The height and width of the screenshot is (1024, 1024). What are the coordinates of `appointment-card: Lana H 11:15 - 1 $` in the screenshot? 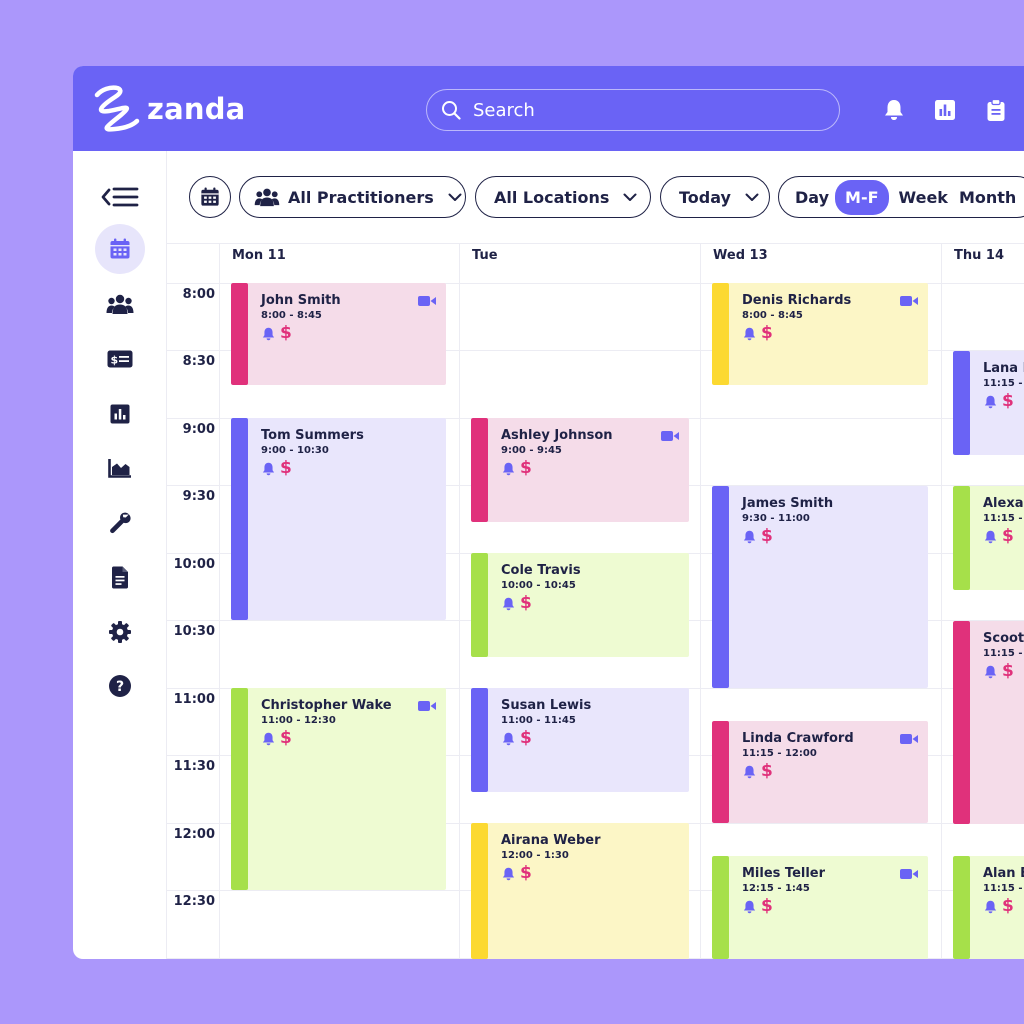 It's located at (988, 403).